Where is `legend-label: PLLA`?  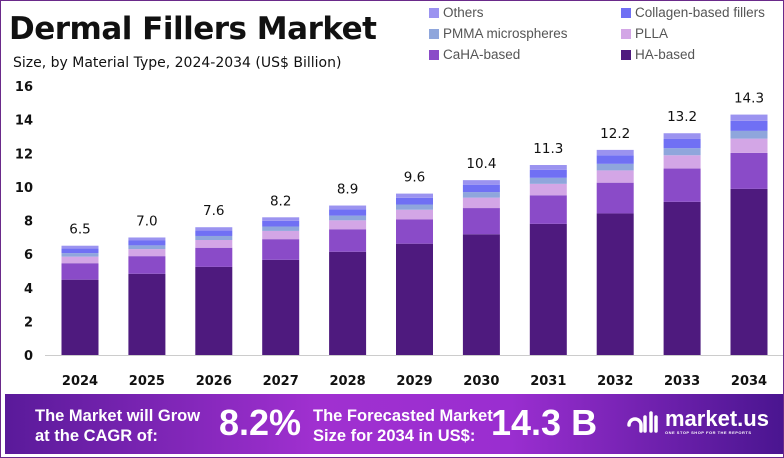 legend-label: PLLA is located at coordinates (652, 33).